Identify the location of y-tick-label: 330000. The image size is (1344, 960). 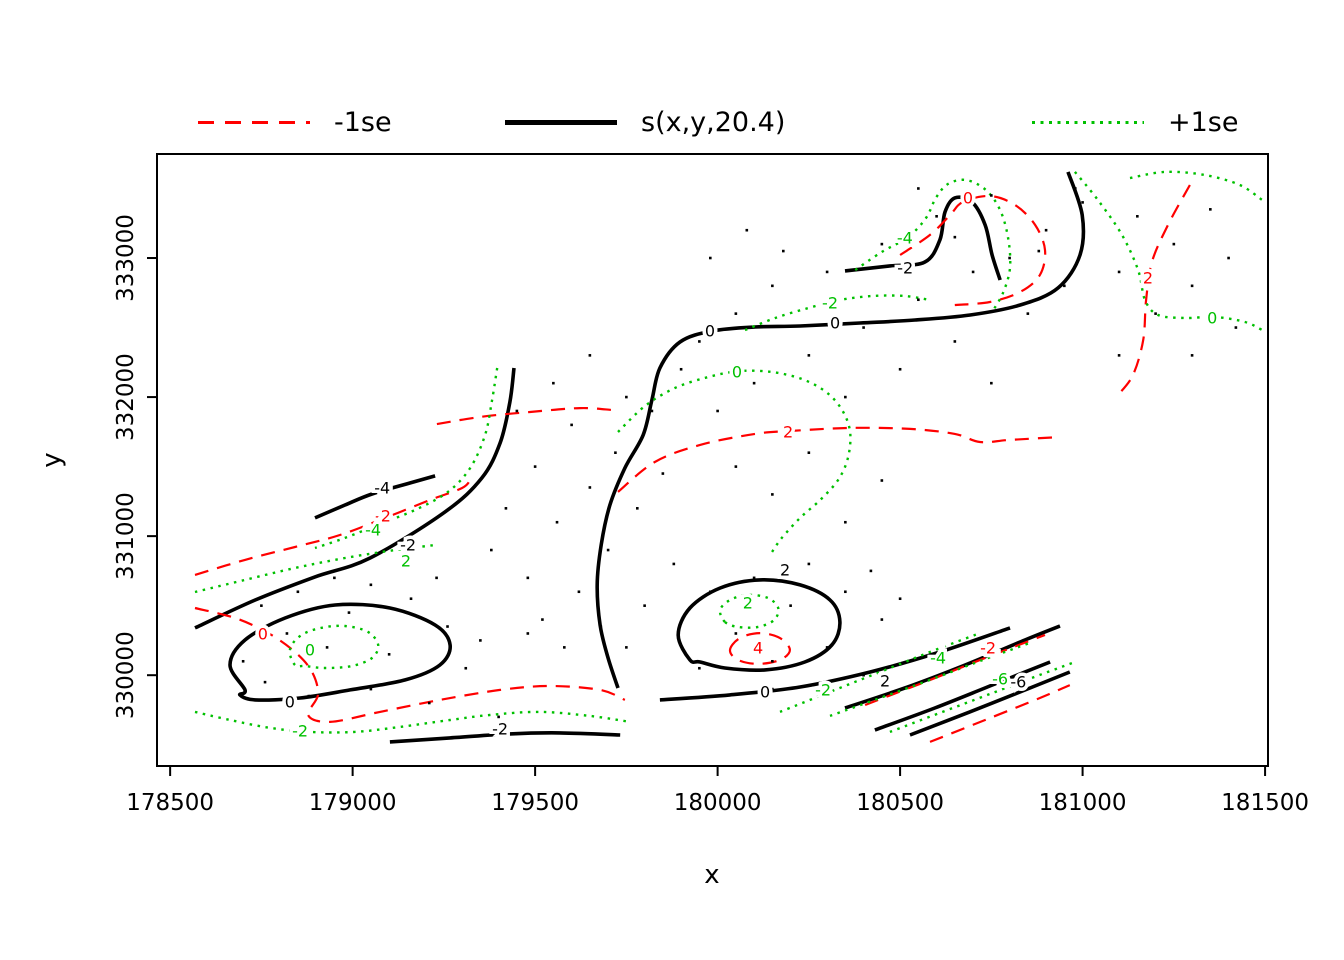
(126, 675).